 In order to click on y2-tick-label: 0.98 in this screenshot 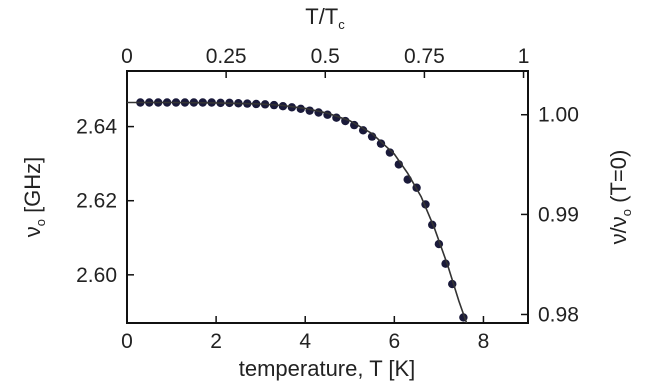, I will do `click(558, 314)`.